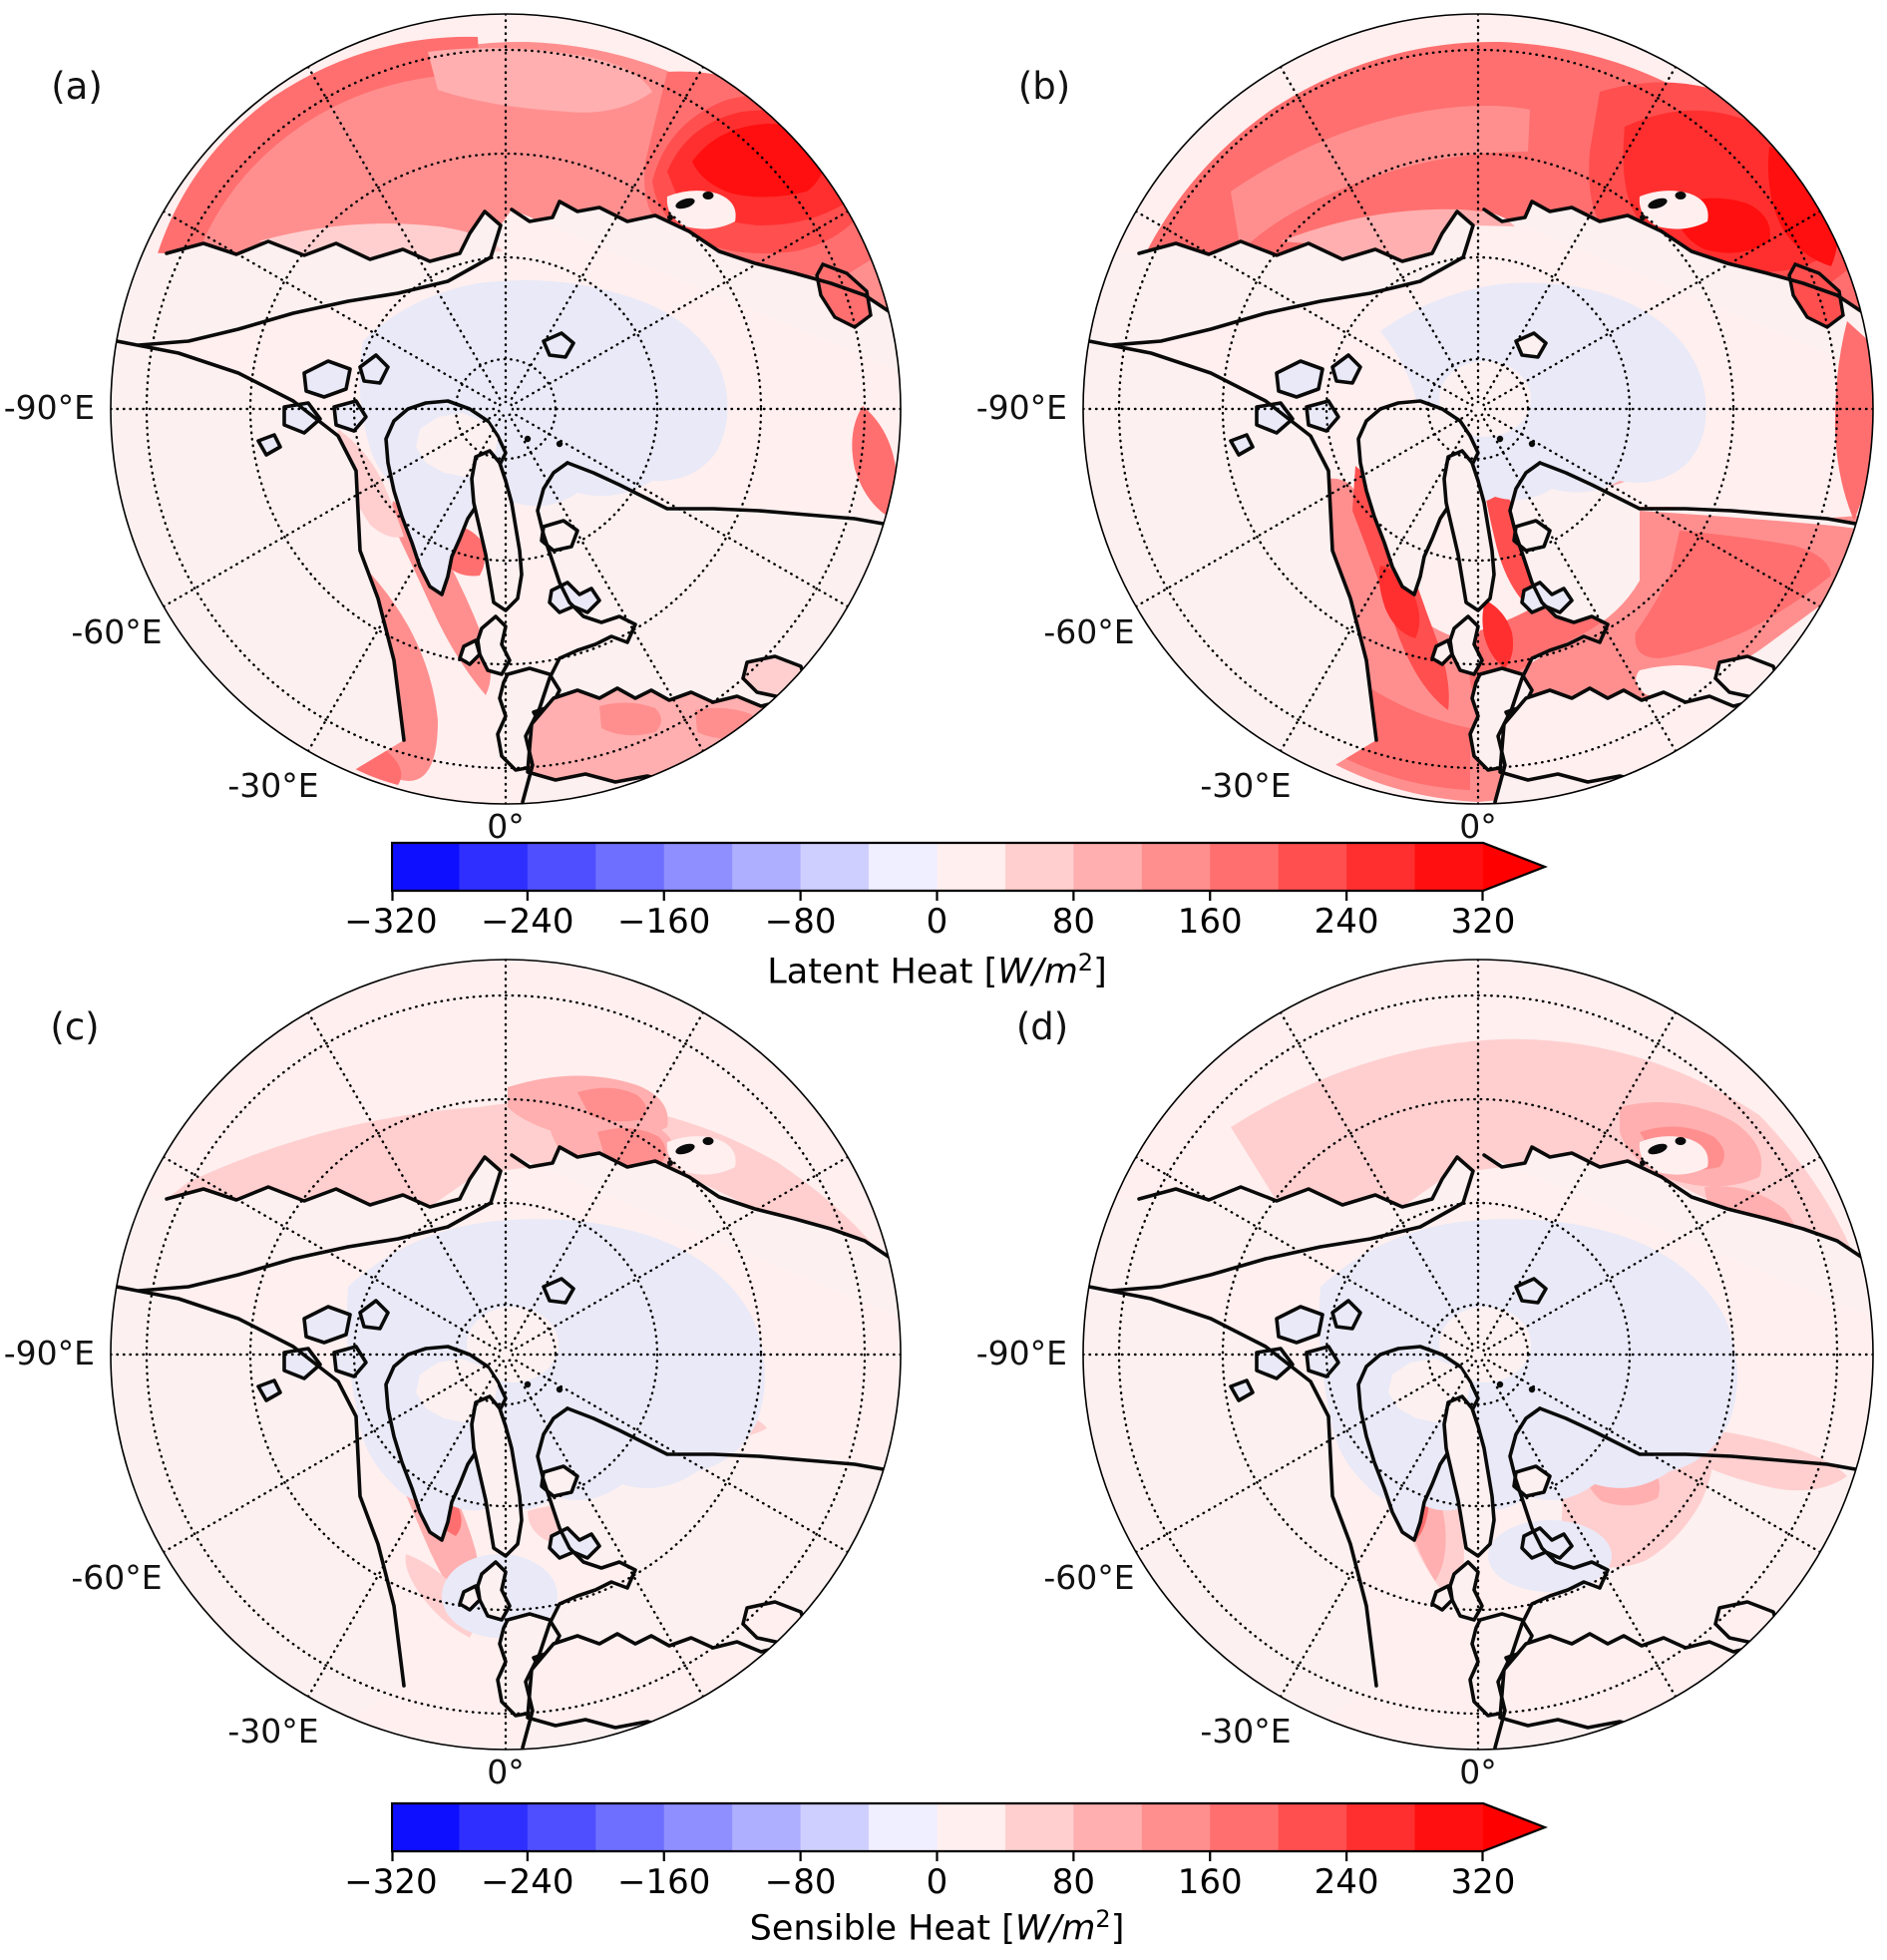 The image size is (1887, 1960). Describe the element at coordinates (1042, 1027) in the screenshot. I see `panel-label-d: (d)` at that location.